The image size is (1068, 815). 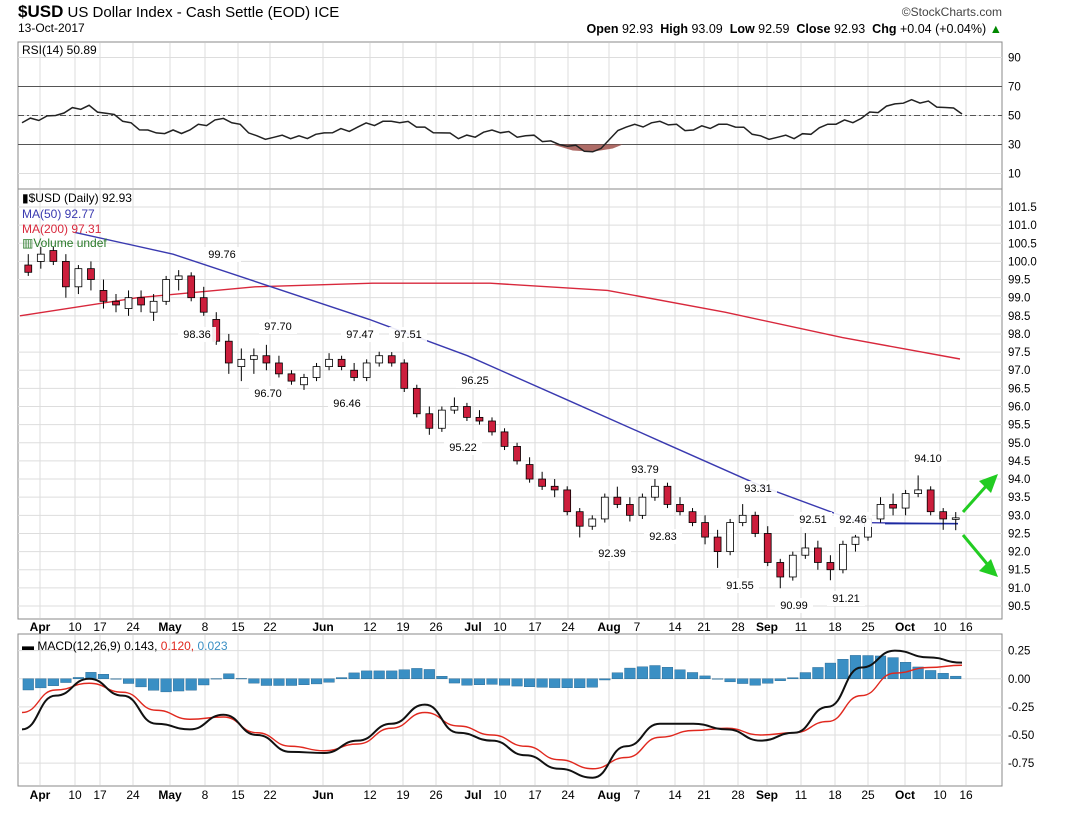 I want to click on brand-link: ©StockCharts.com, so click(x=952, y=12).